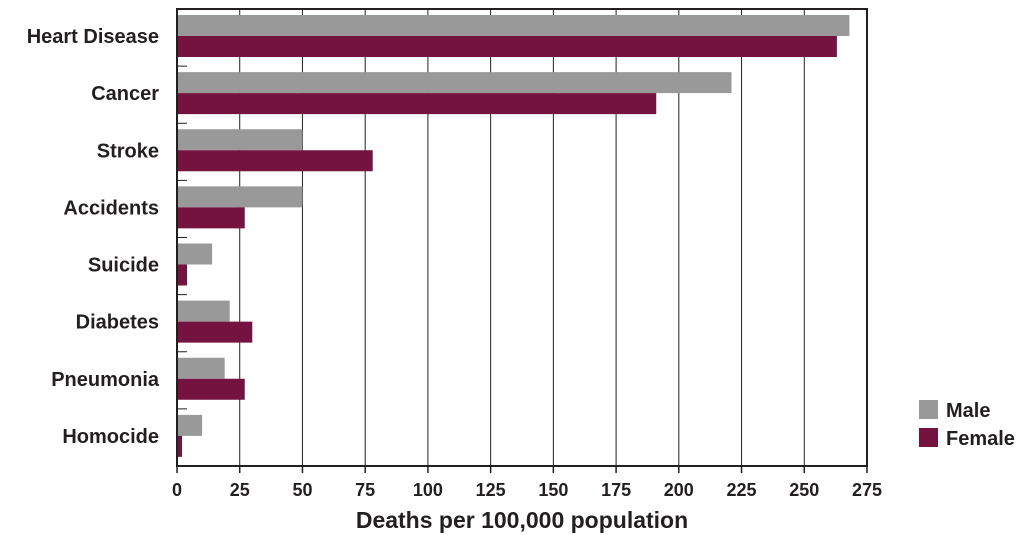 Image resolution: width=1024 pixels, height=535 pixels. Describe the element at coordinates (804, 490) in the screenshot. I see `x-tick-label: 250` at that location.